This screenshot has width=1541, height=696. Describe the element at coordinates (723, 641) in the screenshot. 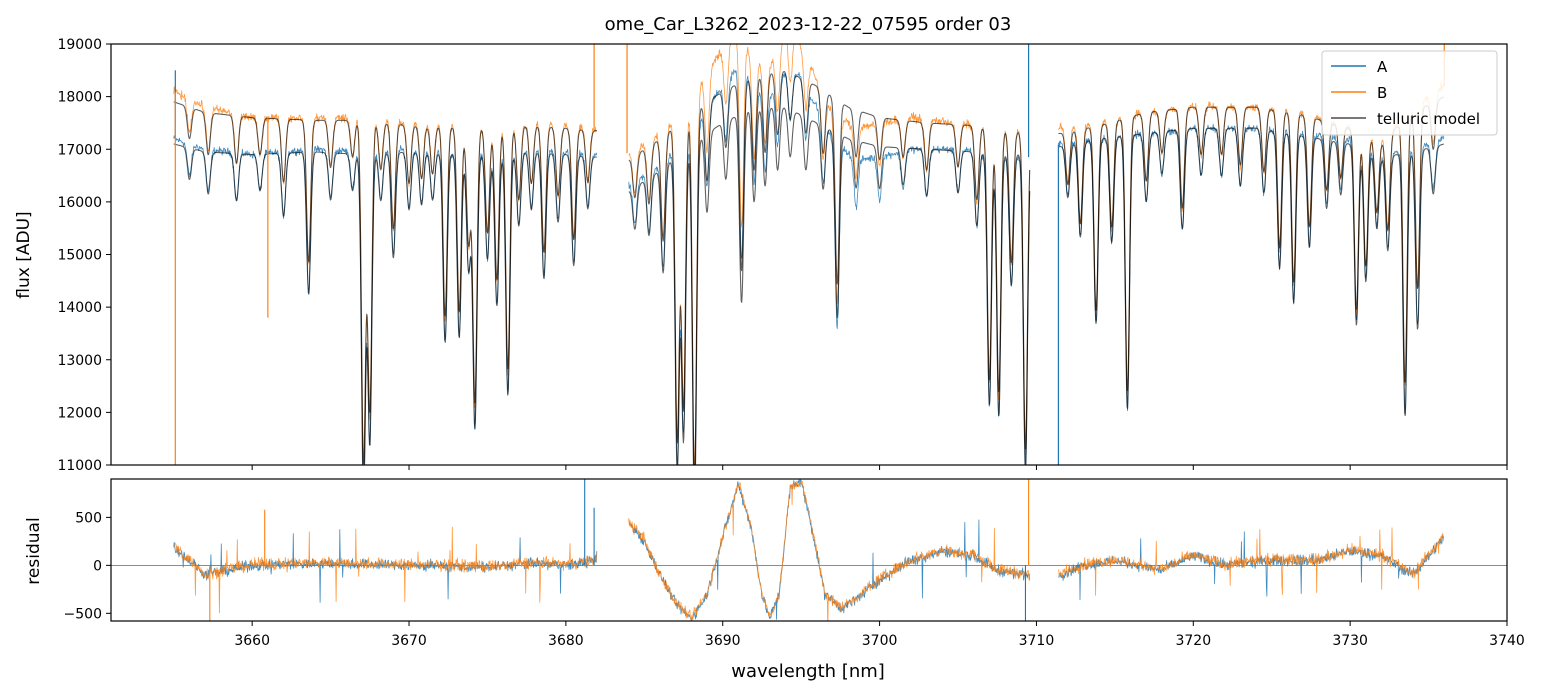

I see `x-tick-label: 3690` at that location.